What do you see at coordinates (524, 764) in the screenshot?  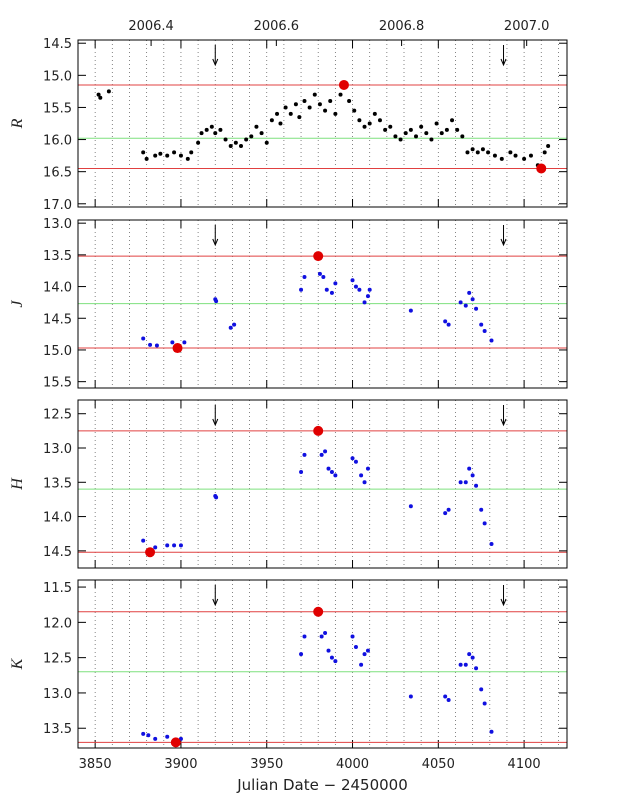 I see `x-tick-label: 4100` at bounding box center [524, 764].